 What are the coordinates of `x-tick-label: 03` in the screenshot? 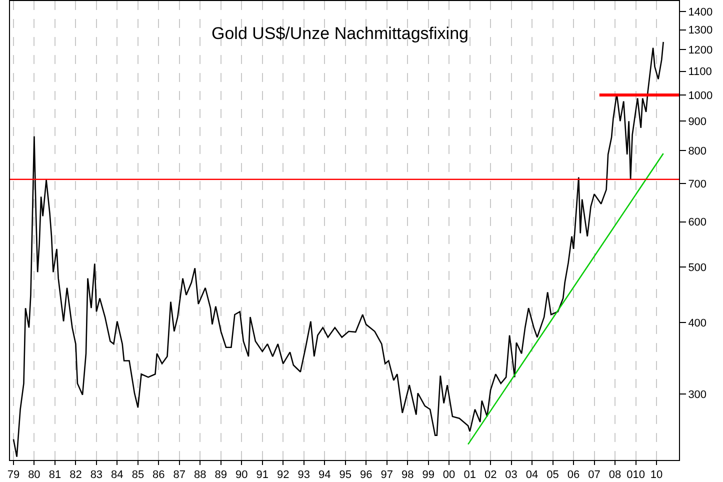 It's located at (511, 475).